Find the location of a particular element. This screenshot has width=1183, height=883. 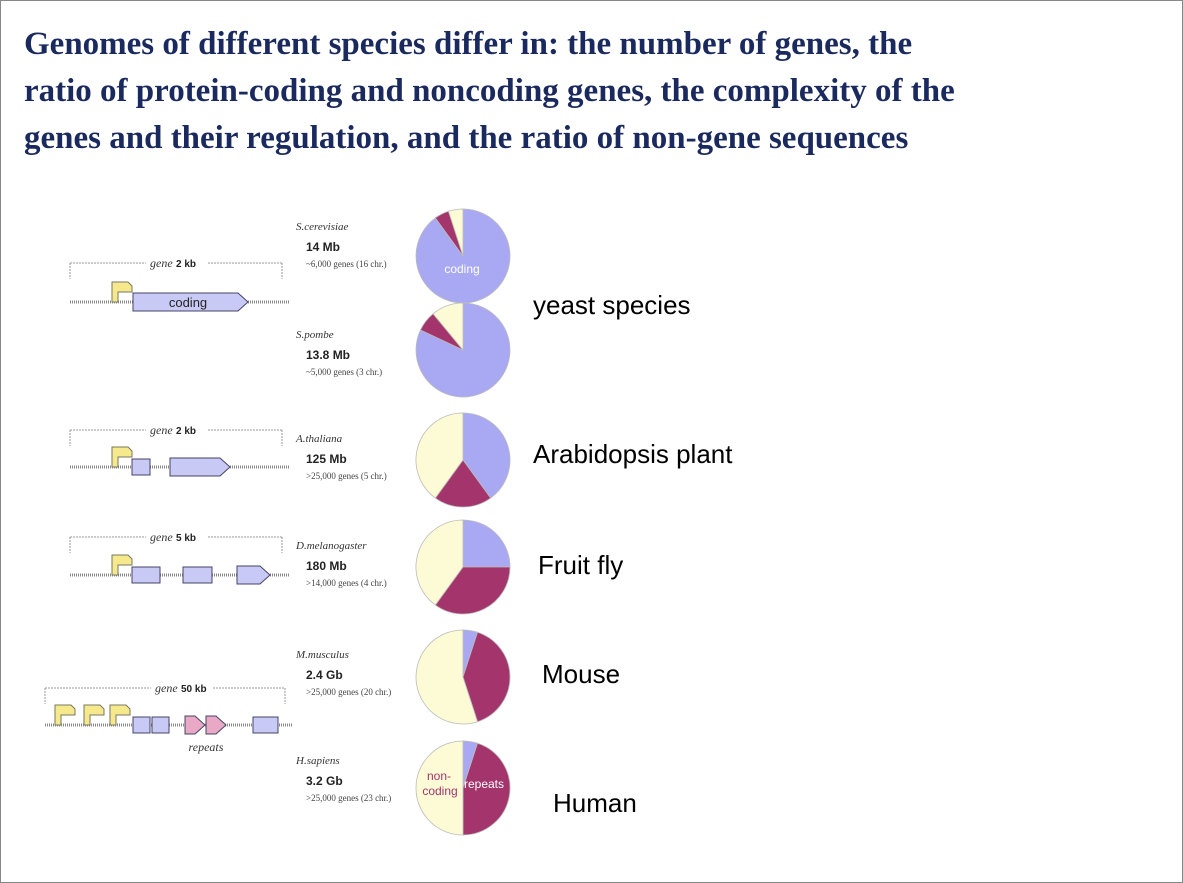

genome-size: 125 Mb is located at coordinates (326, 459).